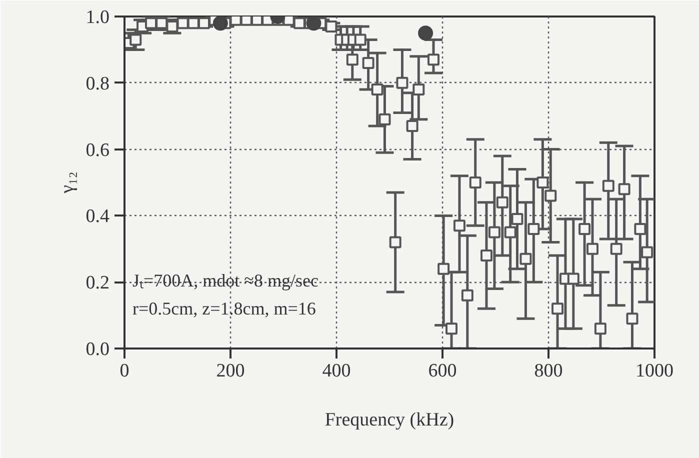  I want to click on x-tick-label: 400, so click(336, 371).